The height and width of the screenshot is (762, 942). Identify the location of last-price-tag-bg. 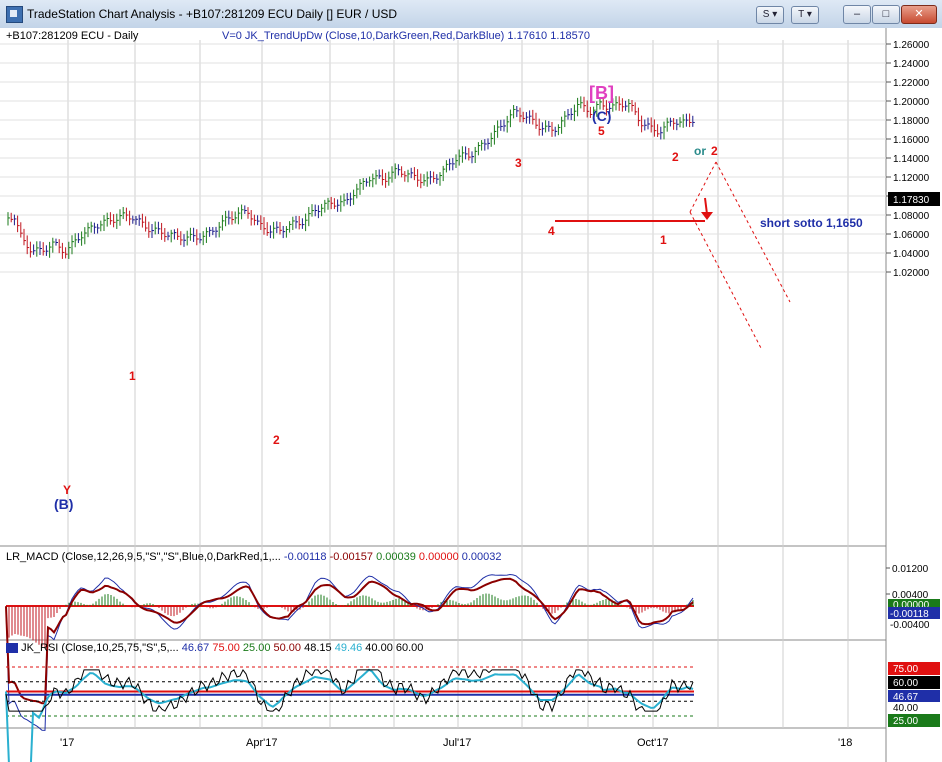
(914, 199).